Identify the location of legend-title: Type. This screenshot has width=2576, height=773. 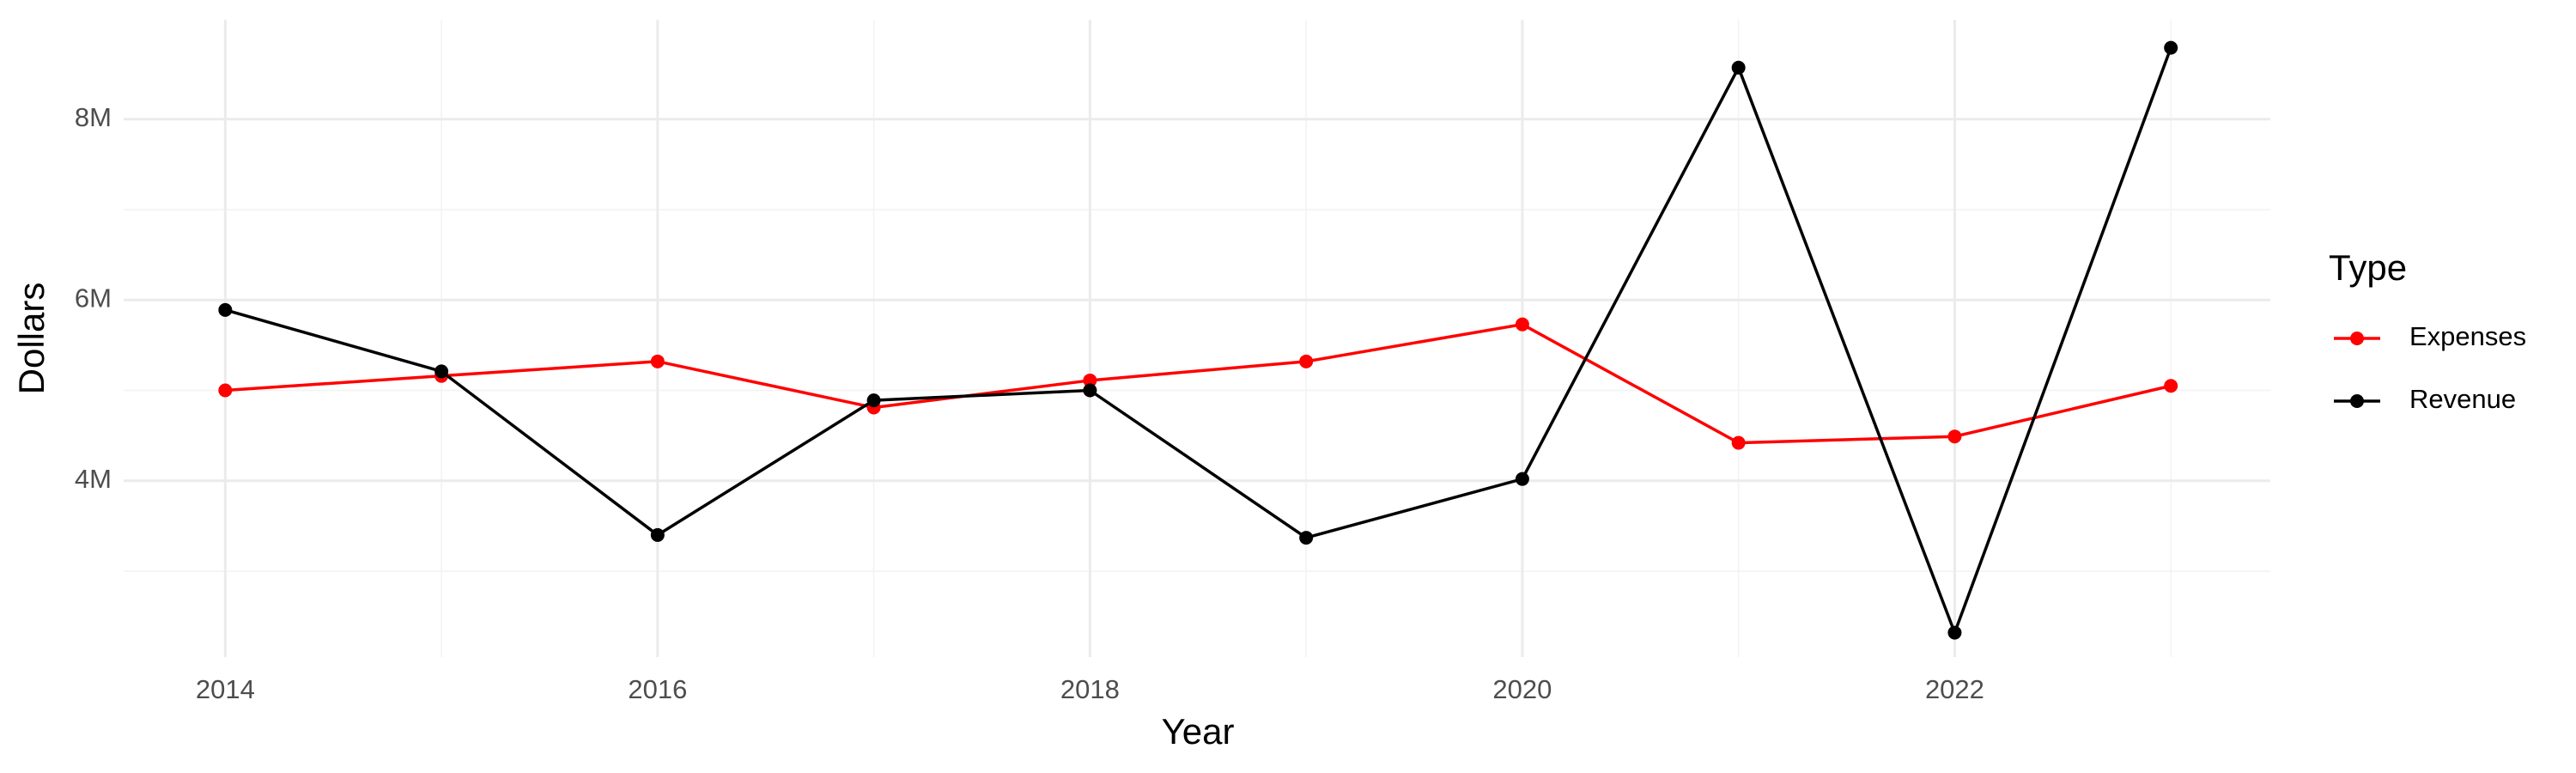
(2368, 267).